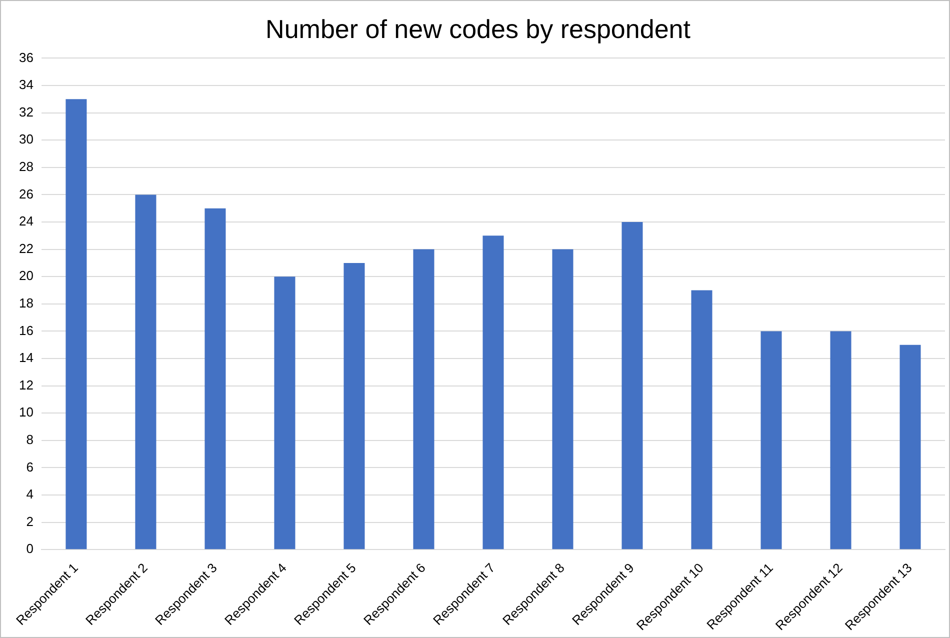 The width and height of the screenshot is (950, 638). What do you see at coordinates (26, 412) in the screenshot?
I see `y-tick-label: 10` at bounding box center [26, 412].